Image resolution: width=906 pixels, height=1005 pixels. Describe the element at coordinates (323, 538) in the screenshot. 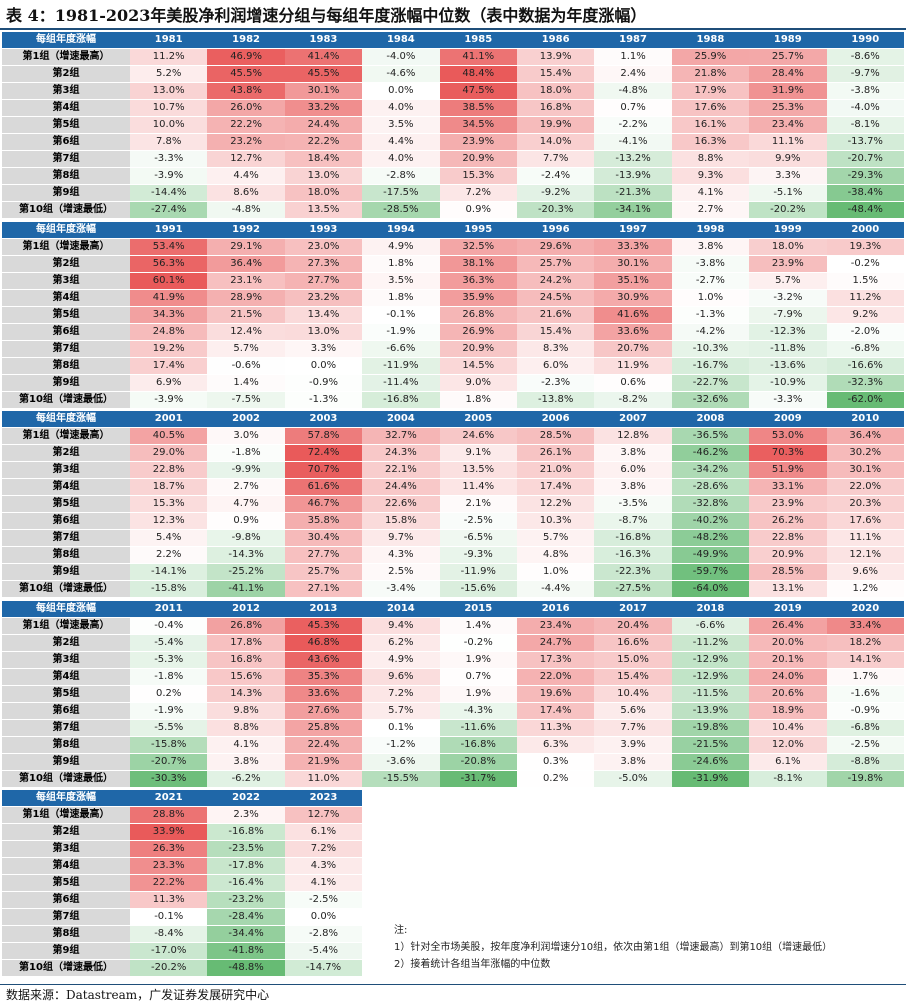

I see `value-cell: 30.4%` at that location.